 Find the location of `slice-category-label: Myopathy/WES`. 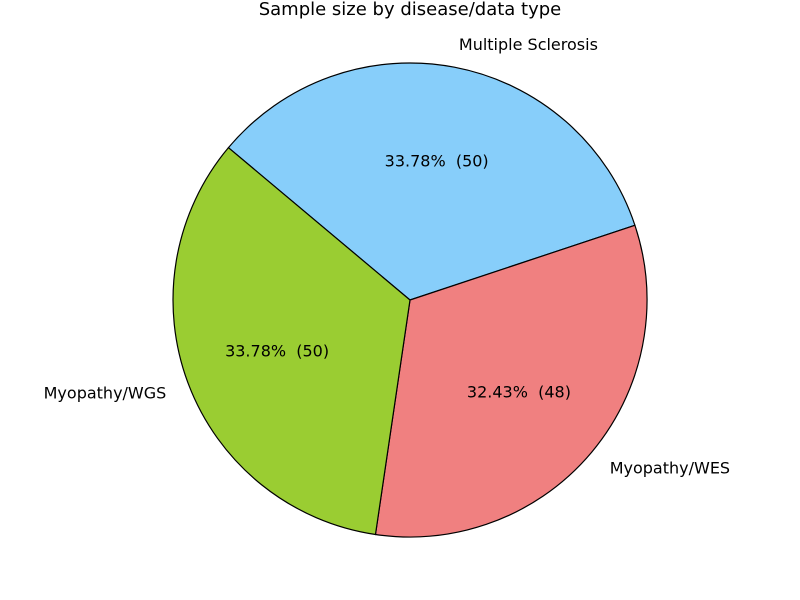

slice-category-label: Myopathy/WES is located at coordinates (670, 468).